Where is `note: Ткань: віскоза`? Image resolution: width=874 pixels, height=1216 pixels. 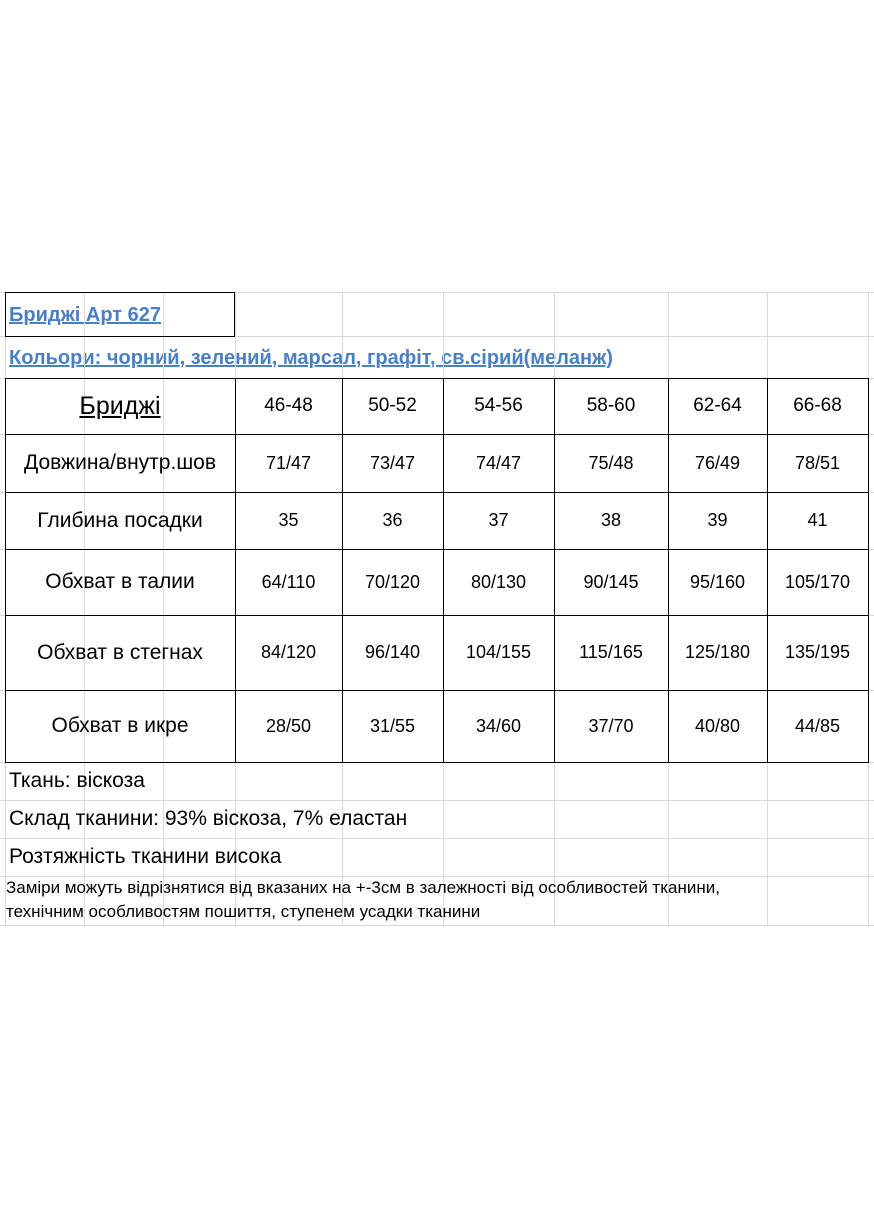
note: Ткань: віскоза is located at coordinates (77, 780).